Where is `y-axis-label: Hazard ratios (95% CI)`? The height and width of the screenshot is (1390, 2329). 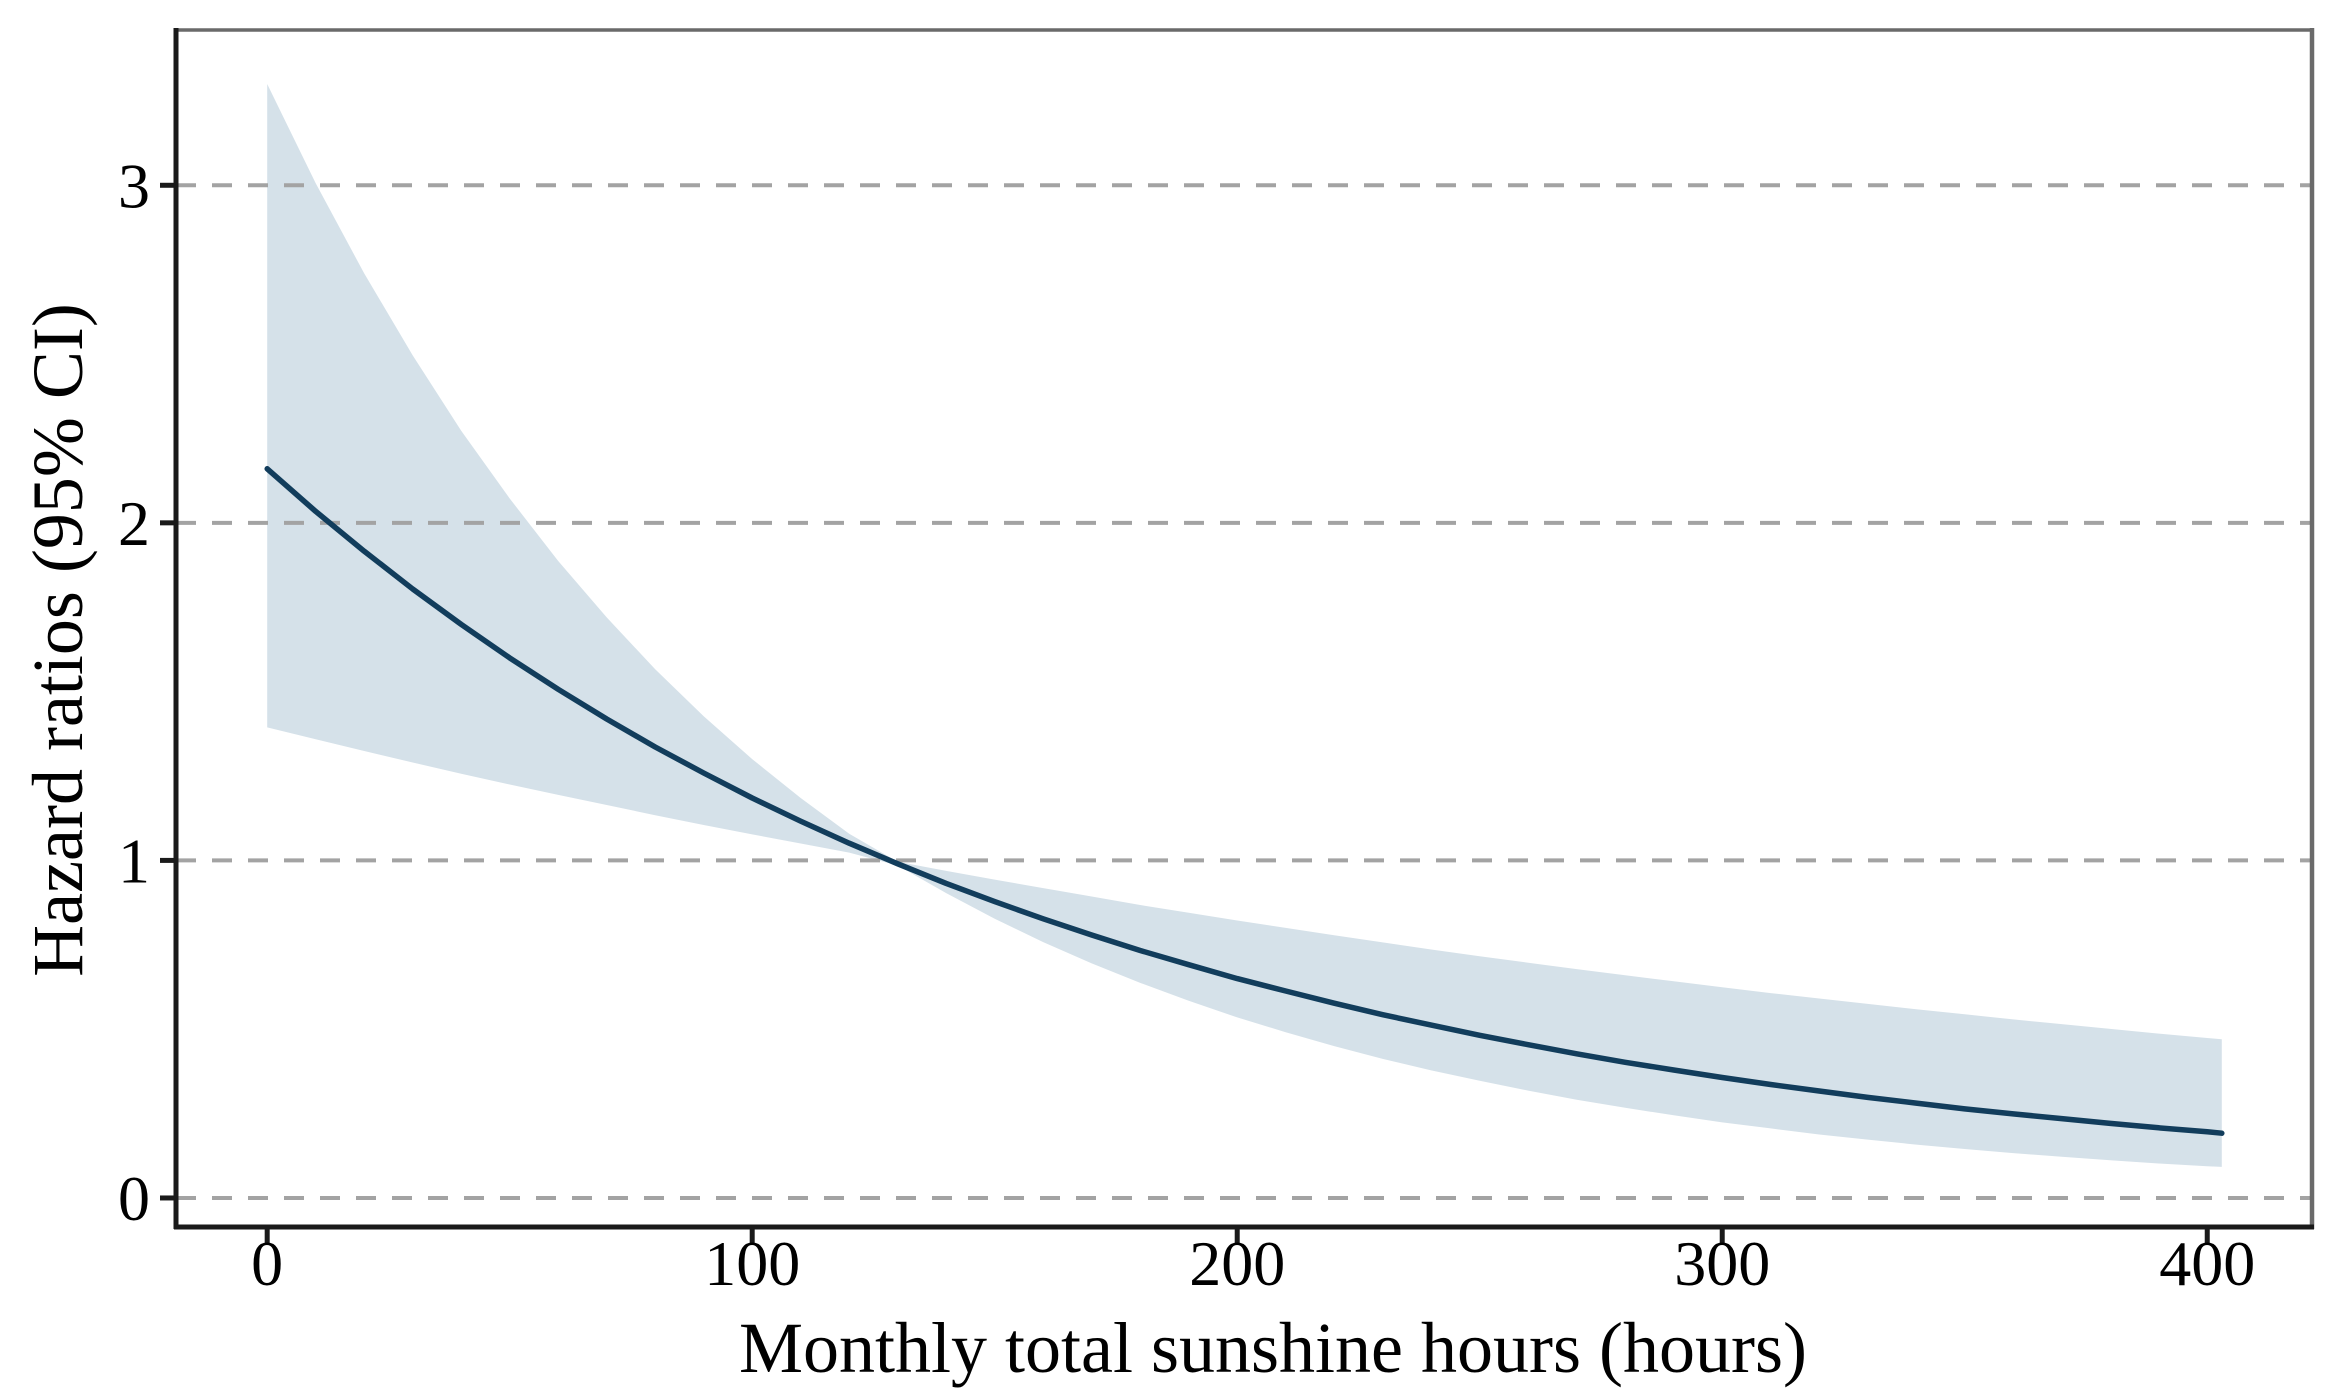 y-axis-label: Hazard ratios (95% CI) is located at coordinates (58, 640).